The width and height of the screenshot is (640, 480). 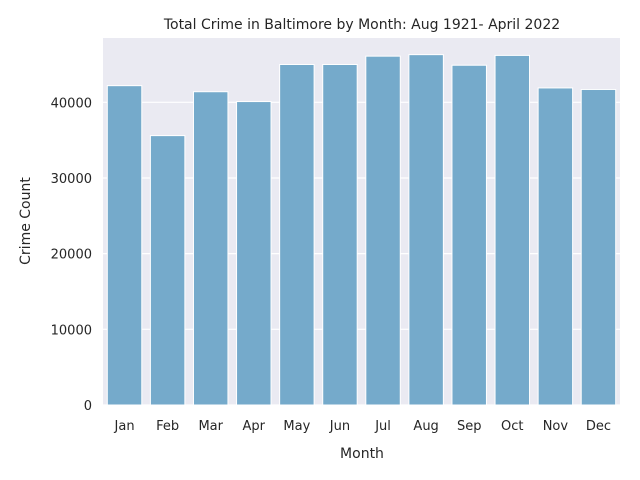 What do you see at coordinates (254, 253) in the screenshot?
I see `bar-apr` at bounding box center [254, 253].